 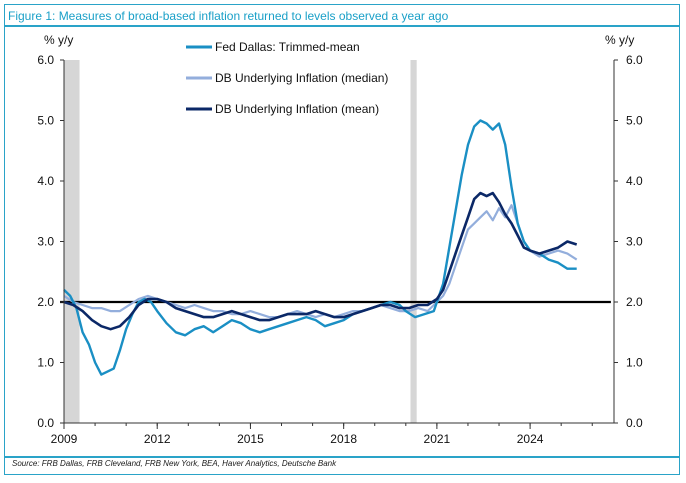 What do you see at coordinates (45, 302) in the screenshot?
I see `y-tick-label-left: 2.0` at bounding box center [45, 302].